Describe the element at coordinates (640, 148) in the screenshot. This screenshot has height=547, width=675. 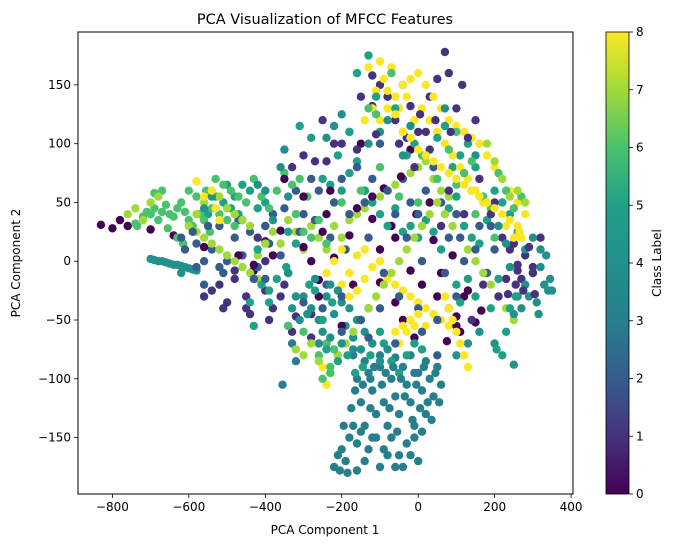
I see `colorbar-tick-label: 6` at that location.